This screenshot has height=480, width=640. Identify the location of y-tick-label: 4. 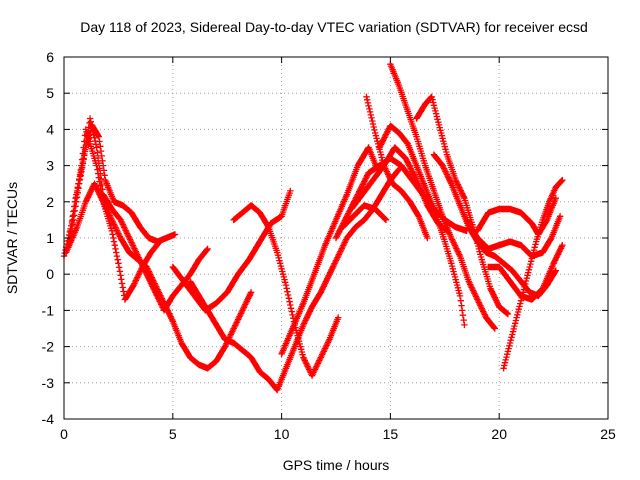
(50, 129).